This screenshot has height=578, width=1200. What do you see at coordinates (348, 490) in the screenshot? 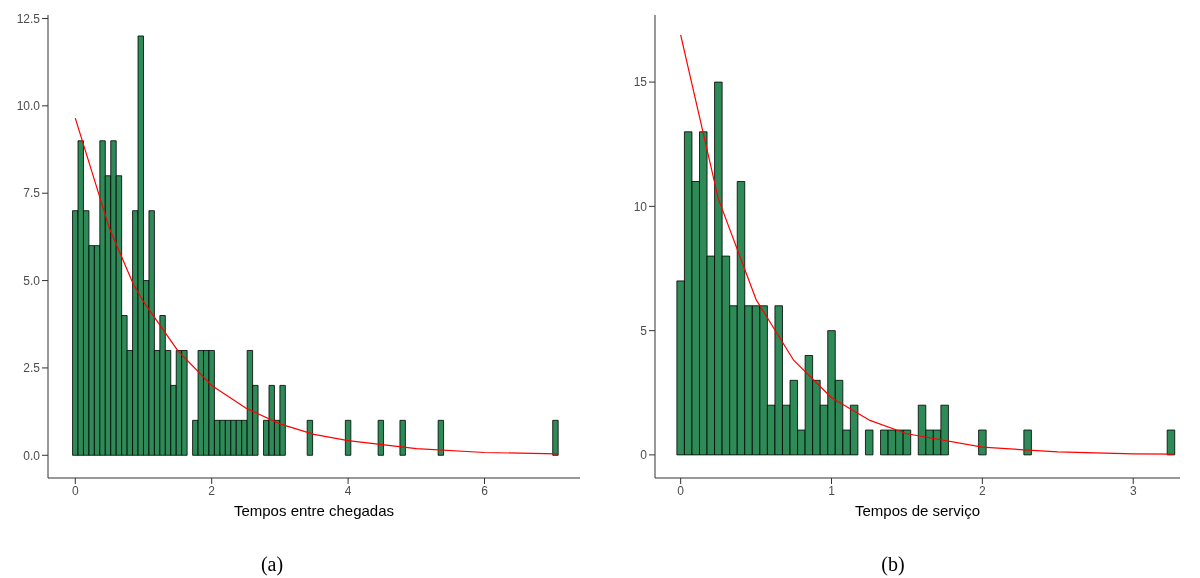
I see `x-tick-label: 4` at bounding box center [348, 490].